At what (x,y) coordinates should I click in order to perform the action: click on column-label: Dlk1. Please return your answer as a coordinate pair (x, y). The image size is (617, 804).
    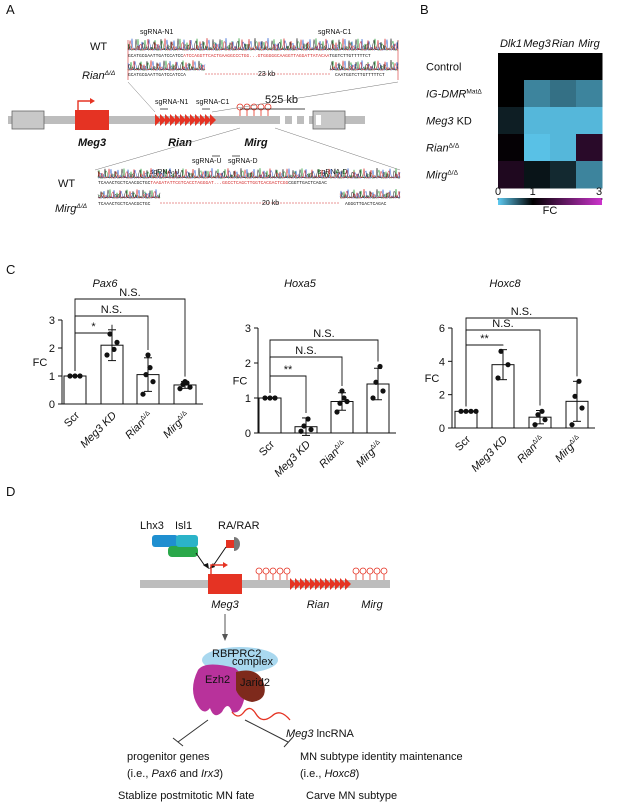
    Looking at the image, I should click on (511, 44).